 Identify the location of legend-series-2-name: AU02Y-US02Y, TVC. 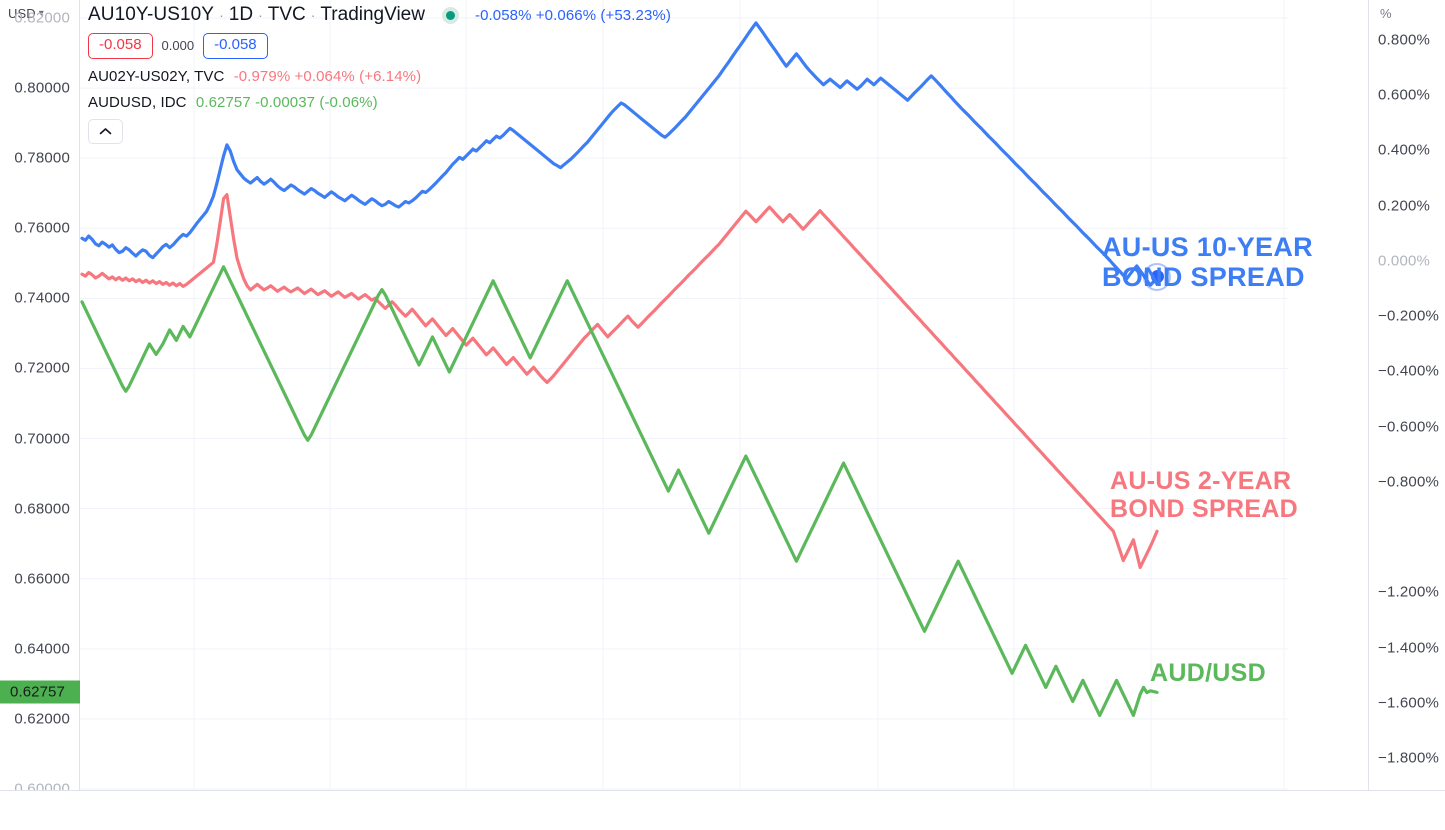
(156, 76).